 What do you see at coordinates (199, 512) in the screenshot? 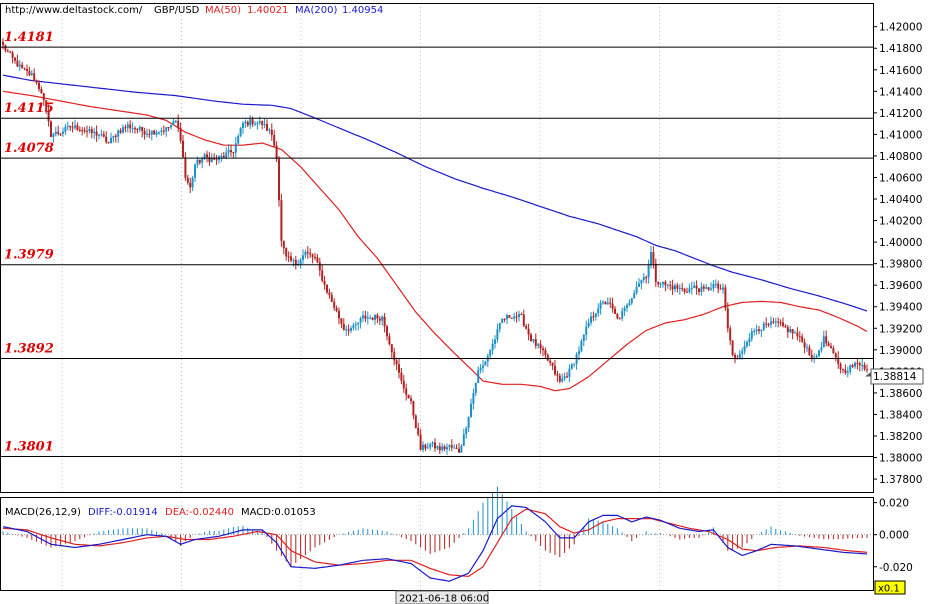
I see `macd-dea: DEA:-0.02440` at bounding box center [199, 512].